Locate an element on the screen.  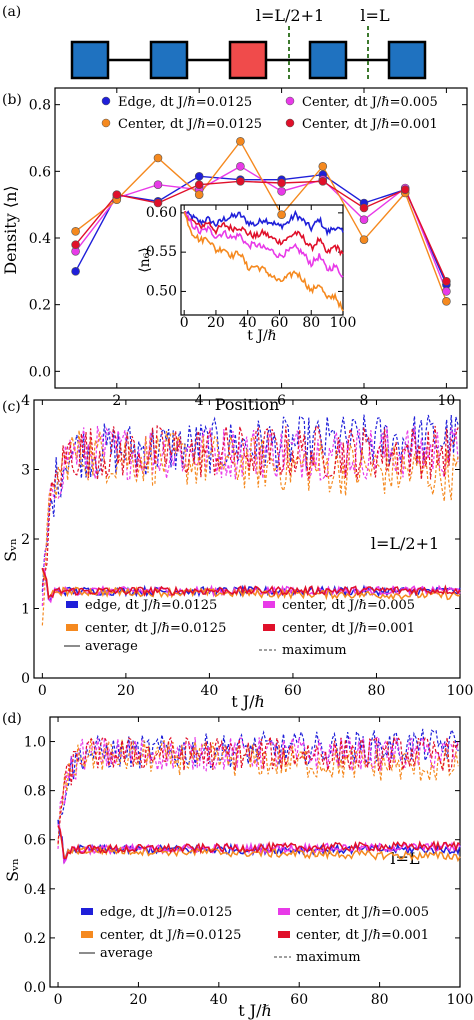
panel-a-label: (a) is located at coordinates (11, 12).